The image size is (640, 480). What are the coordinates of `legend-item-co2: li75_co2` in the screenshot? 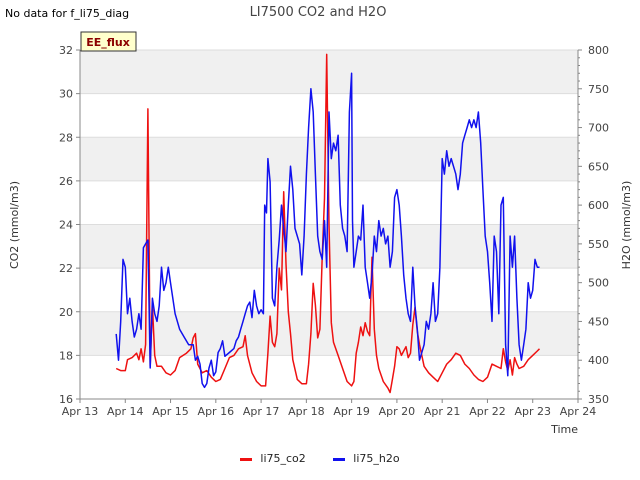 It's located at (273, 458).